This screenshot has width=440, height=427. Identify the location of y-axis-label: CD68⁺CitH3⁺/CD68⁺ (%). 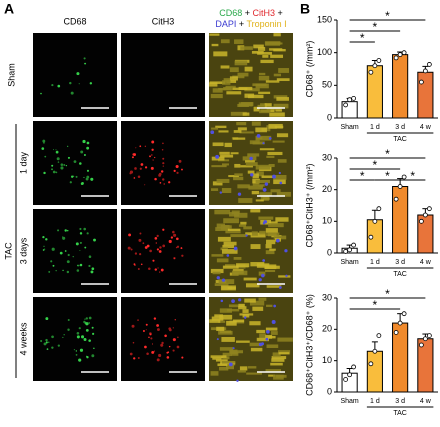
(309, 345).